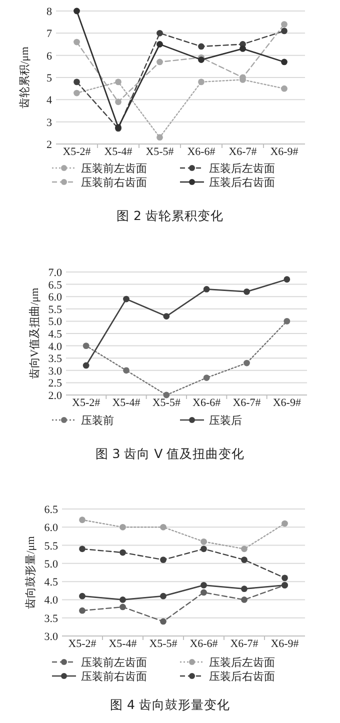 The width and height of the screenshot is (340, 723). What do you see at coordinates (170, 704) in the screenshot?
I see `text: 图 4 齿向鼓形量变化` at bounding box center [170, 704].